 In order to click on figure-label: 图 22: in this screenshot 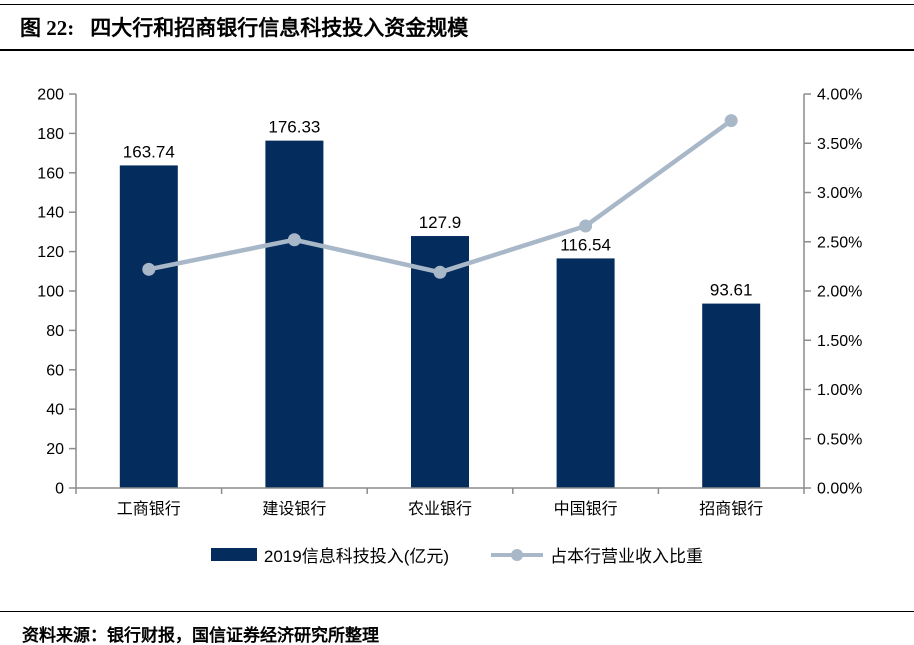, I will do `click(47, 28)`.